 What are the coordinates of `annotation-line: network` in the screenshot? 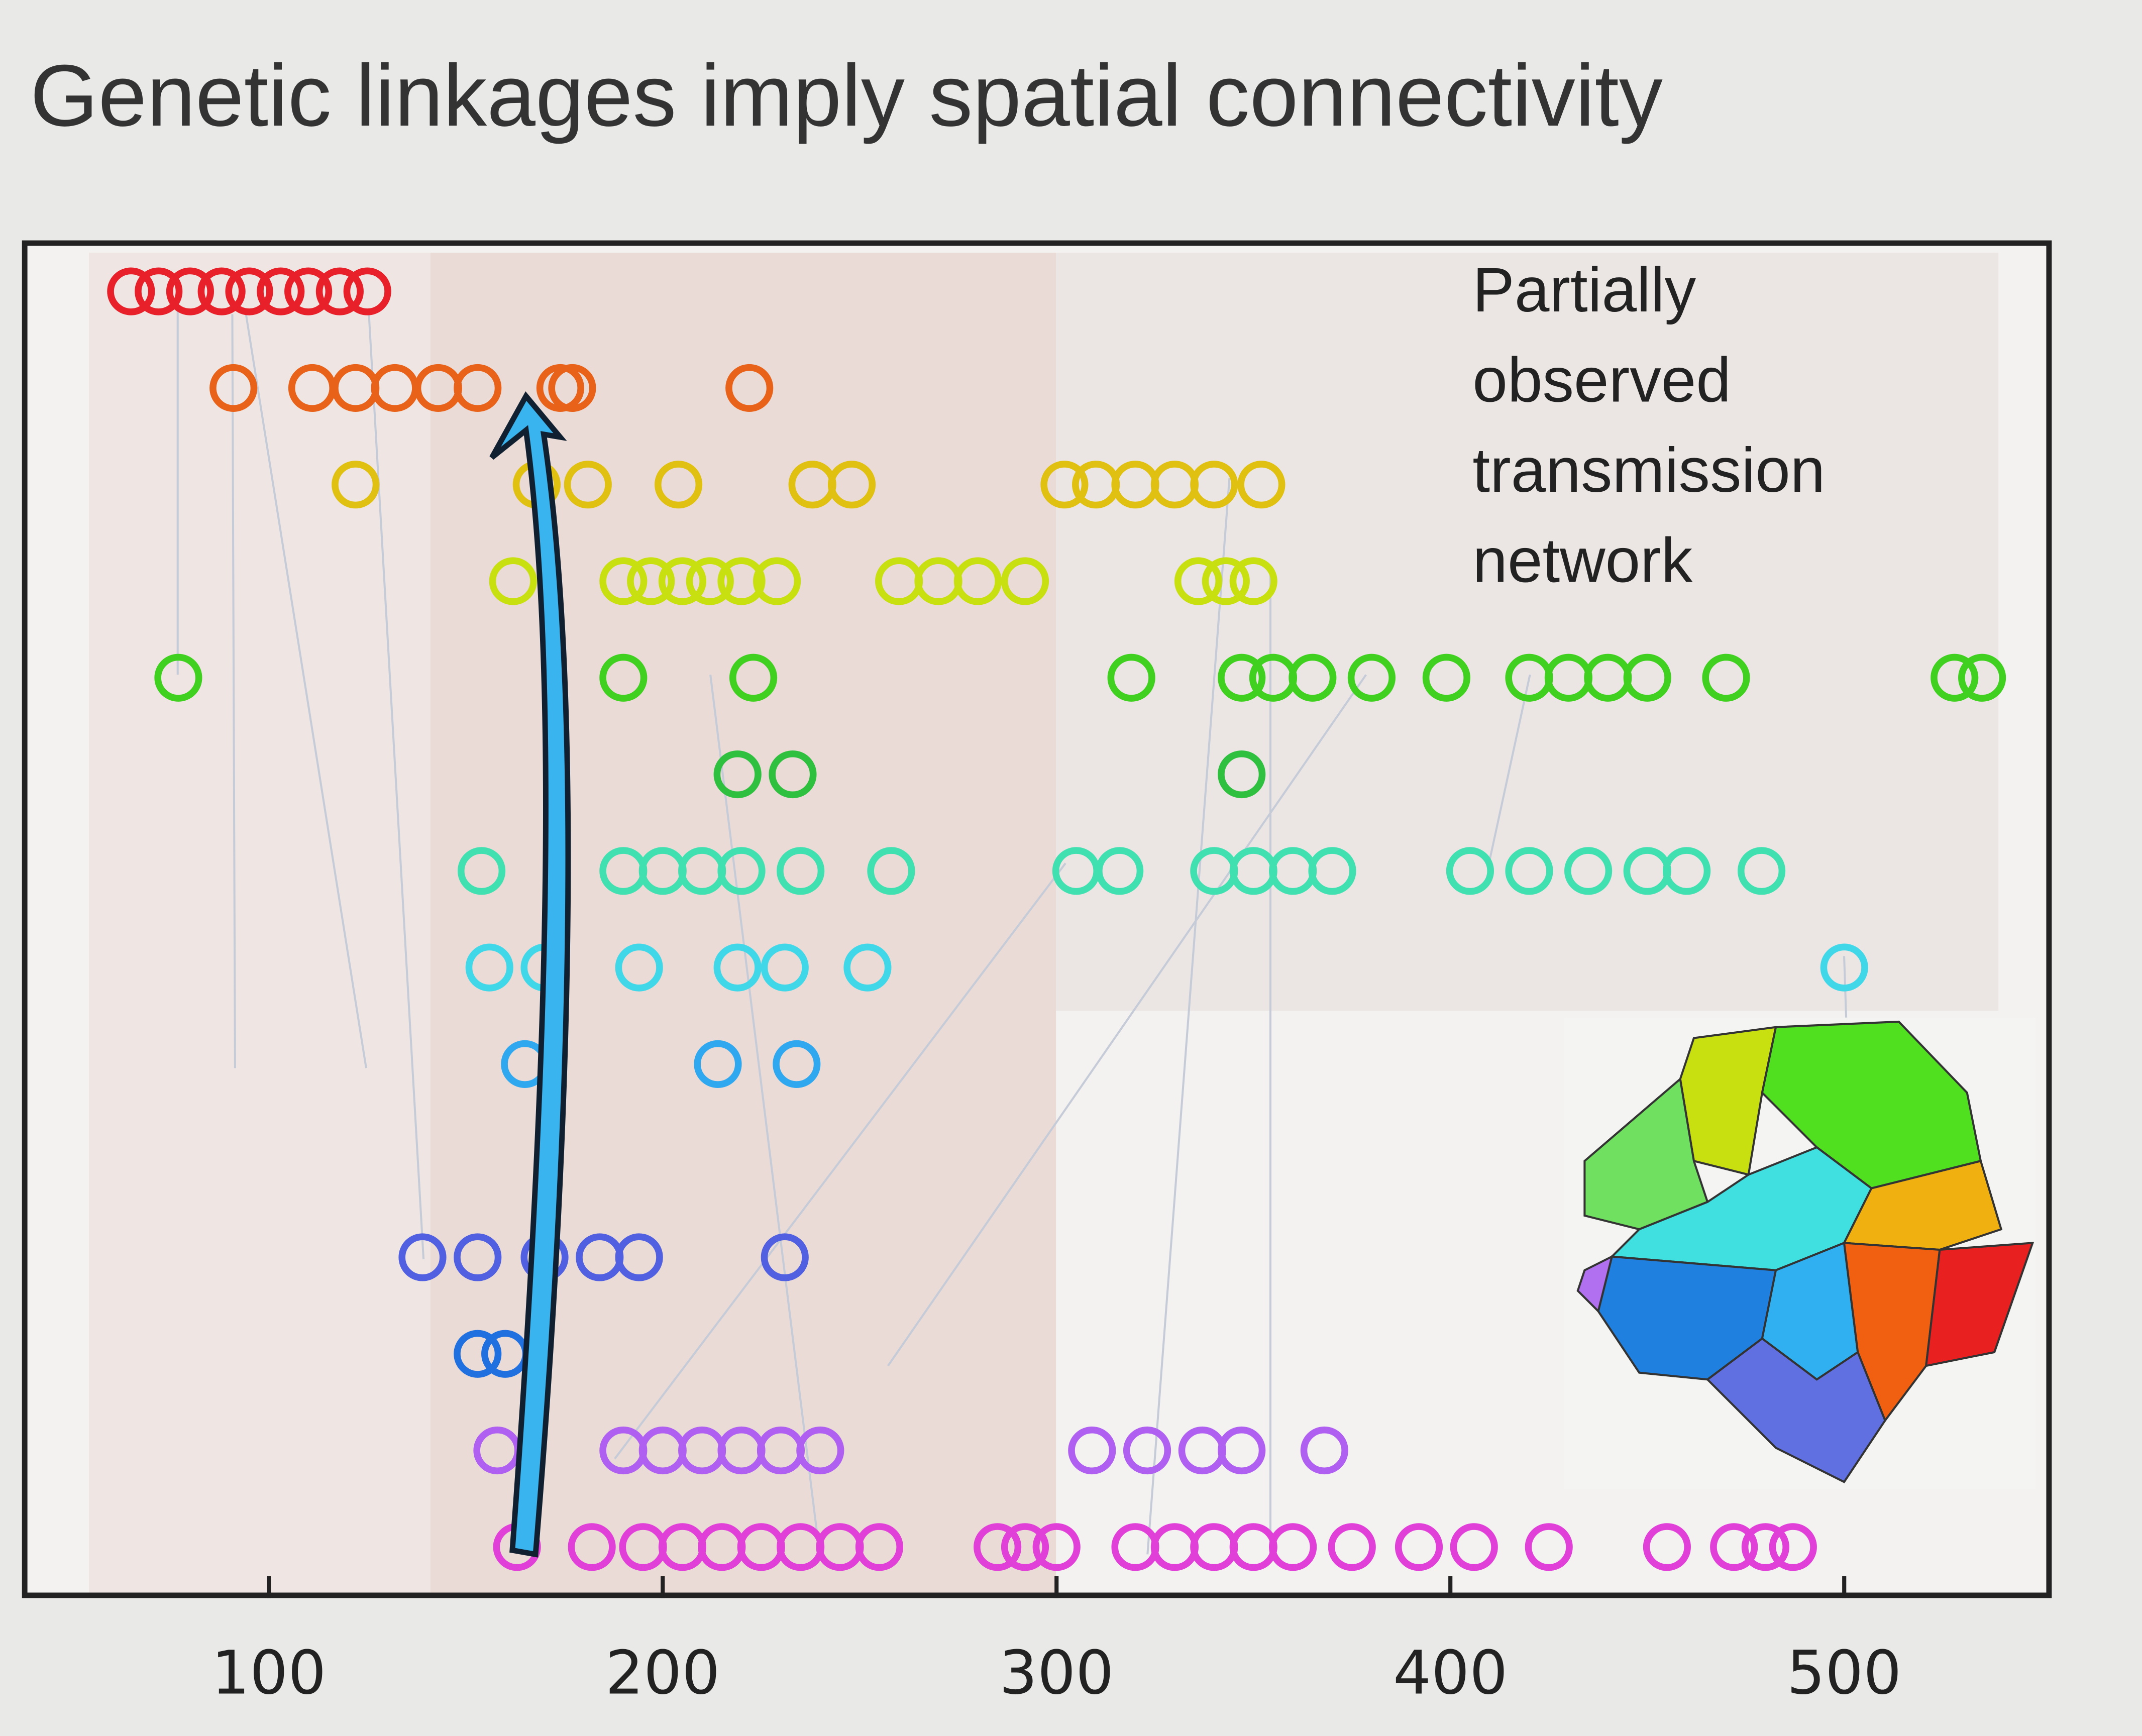 It's located at (1582, 560).